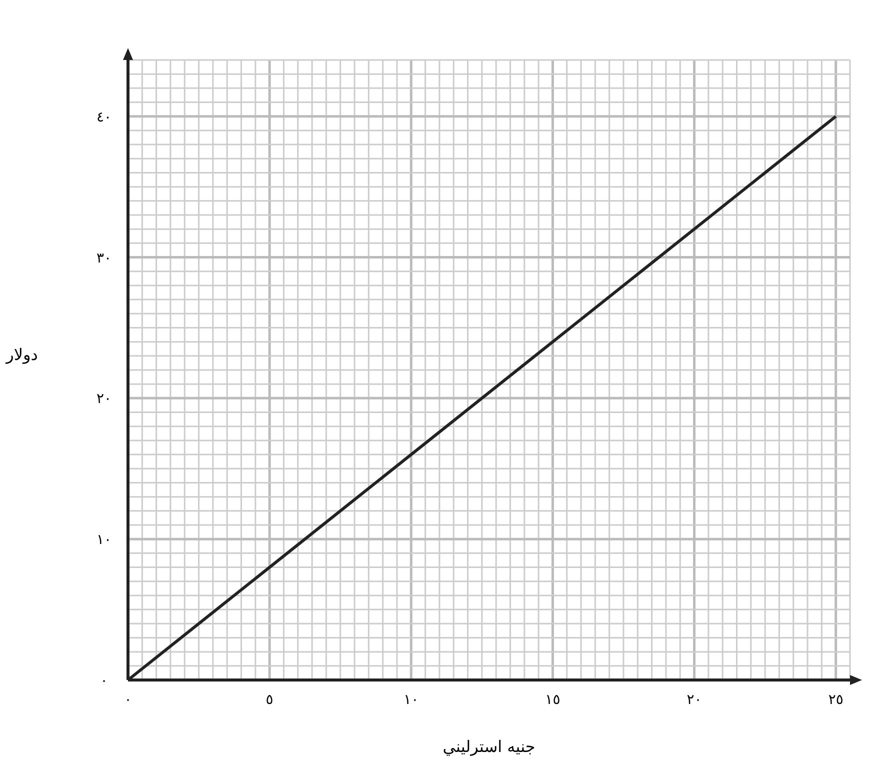 The height and width of the screenshot is (777, 880). I want to click on x-tick-label: ١٥, so click(552, 700).